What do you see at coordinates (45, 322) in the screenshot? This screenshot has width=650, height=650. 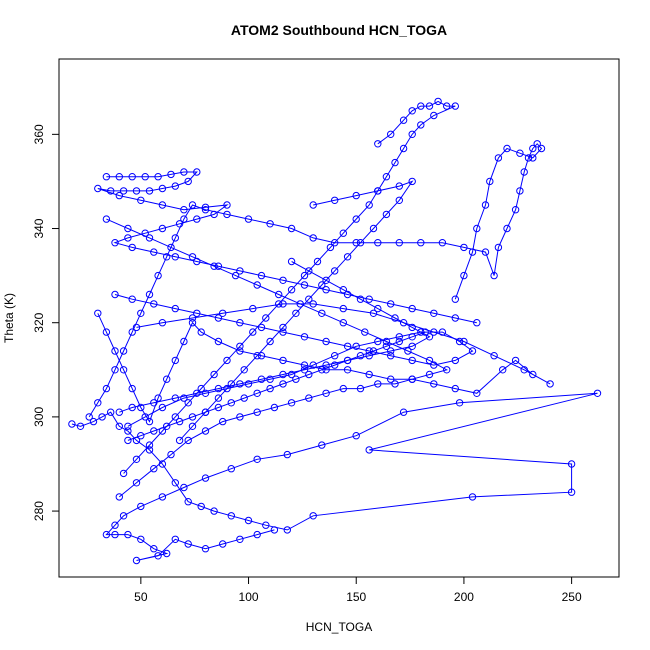 I see `y-axis: 280 300 320 340 360` at bounding box center [45, 322].